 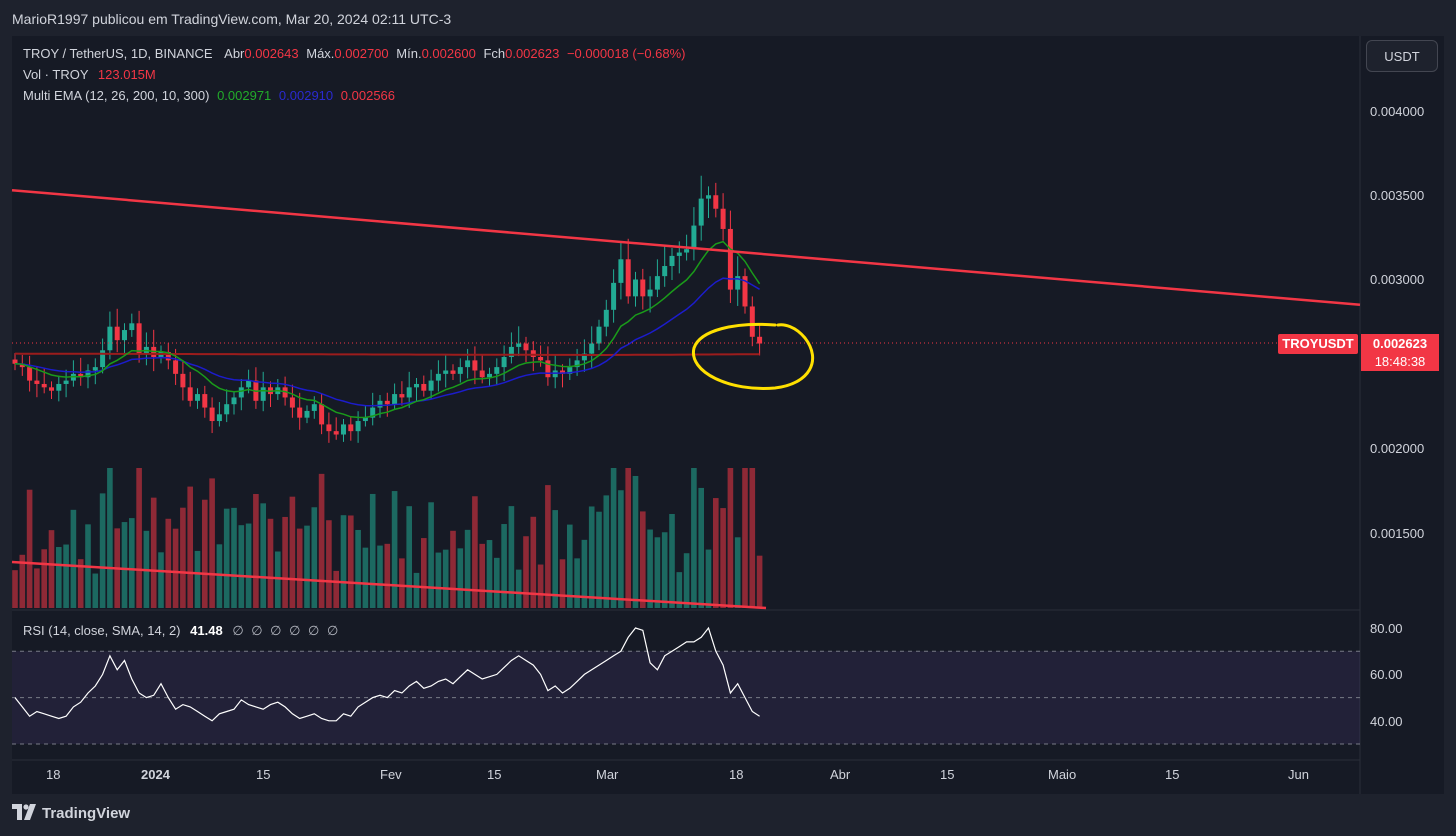 I want to click on symbol-name: TROY / TetherUS, 1D, BINANCE, so click(x=118, y=53).